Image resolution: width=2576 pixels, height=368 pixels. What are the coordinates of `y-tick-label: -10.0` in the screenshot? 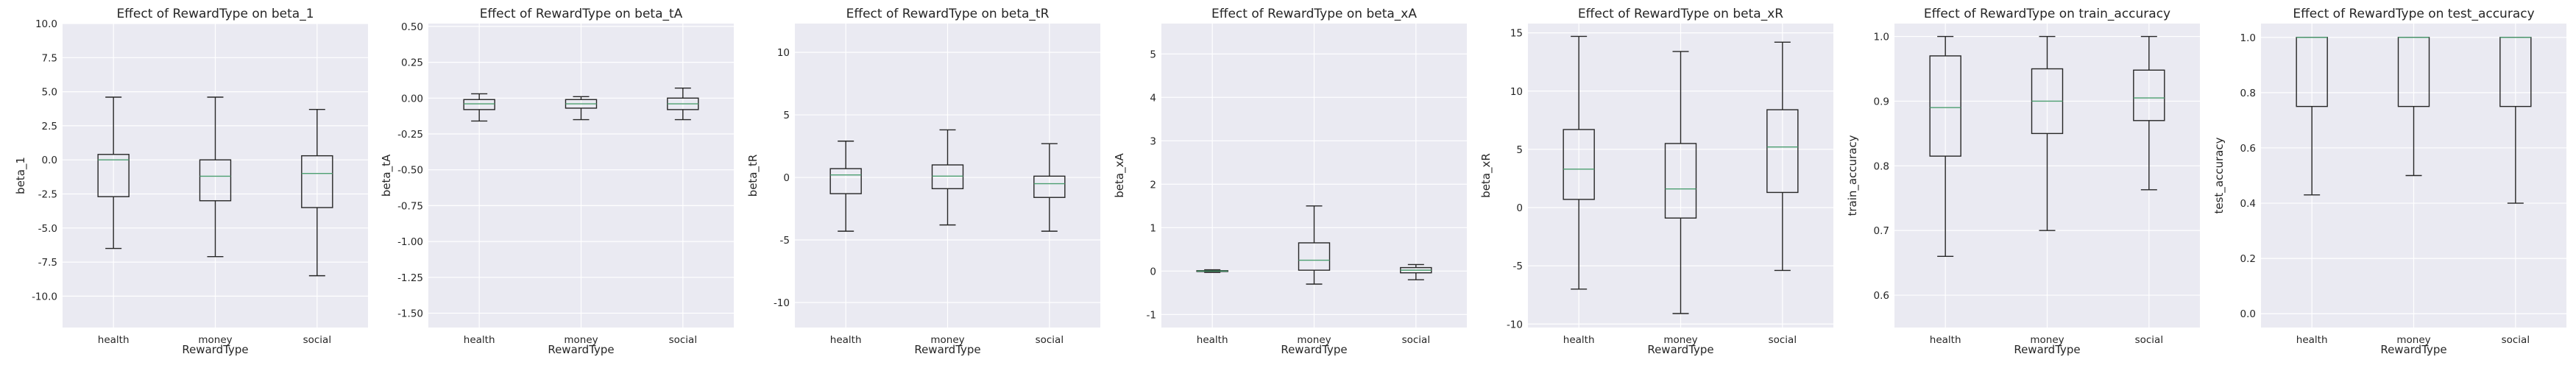 It's located at (44, 296).